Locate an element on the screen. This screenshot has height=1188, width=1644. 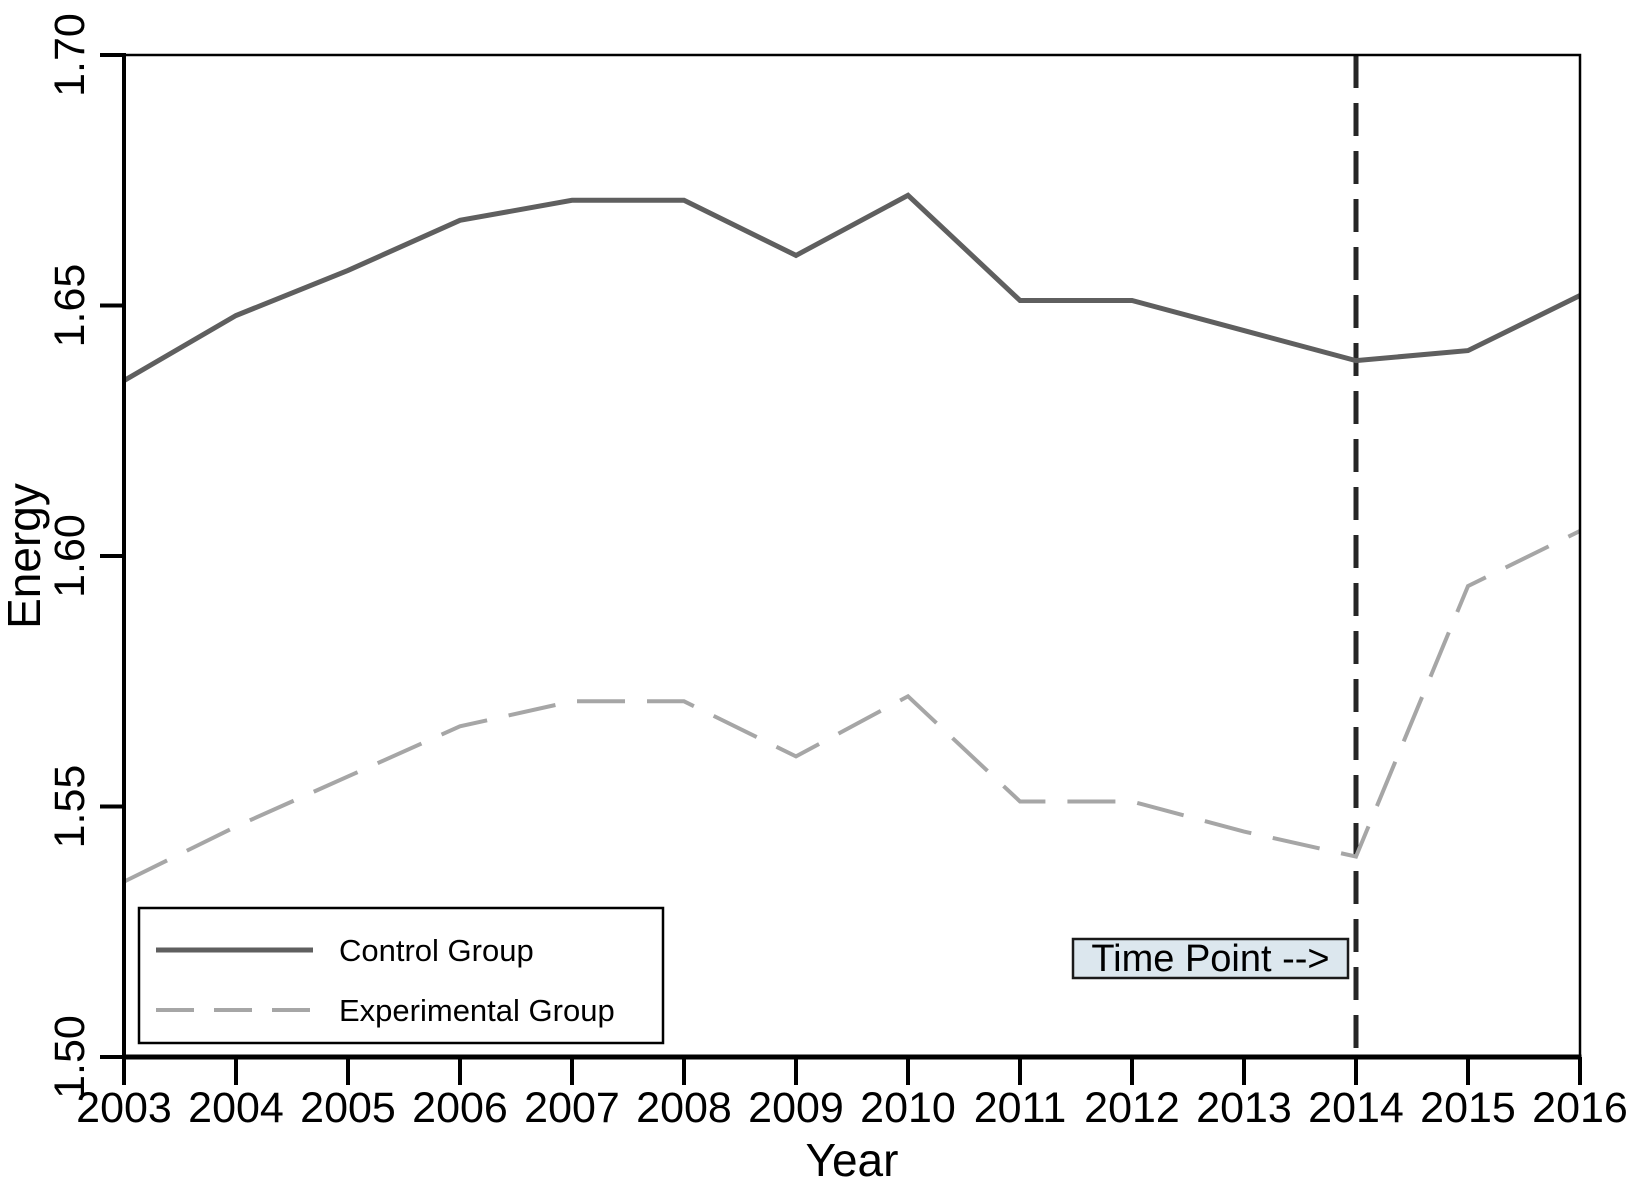
x-tick-label: 2011 is located at coordinates (1020, 1108).